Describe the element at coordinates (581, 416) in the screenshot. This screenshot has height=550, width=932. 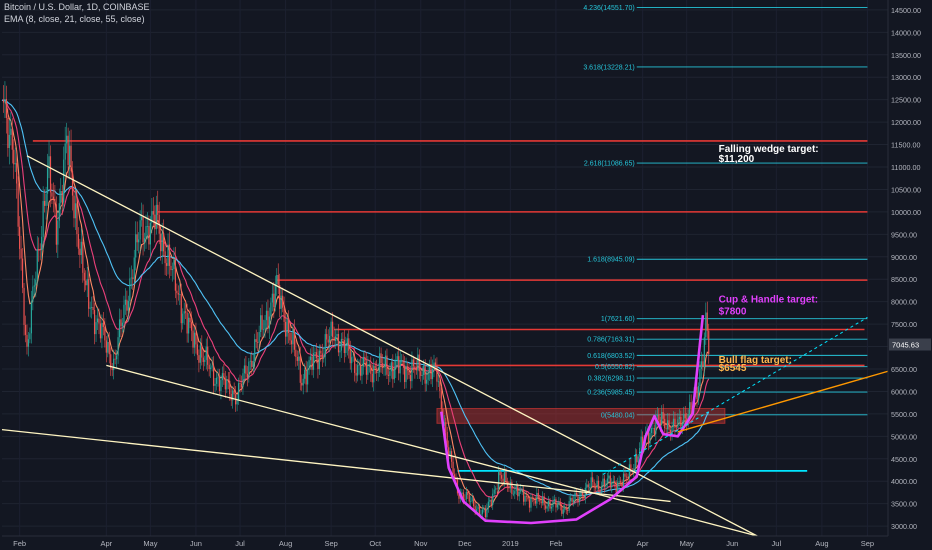
I see `breakout-zone` at that location.